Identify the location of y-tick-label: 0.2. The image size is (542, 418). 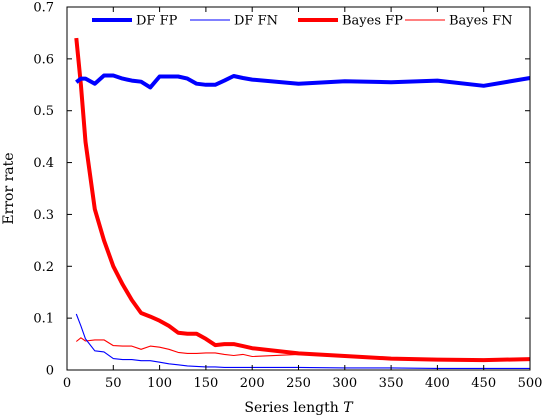
(43, 267).